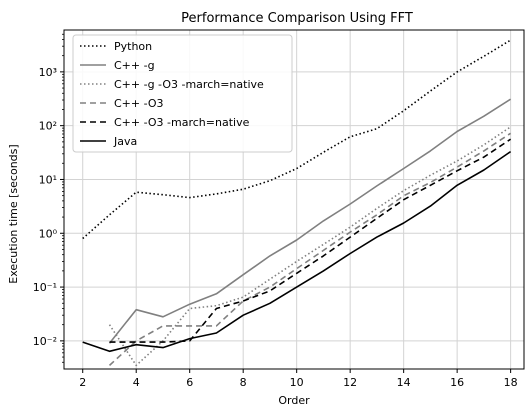 This screenshot has height=415, width=530. Describe the element at coordinates (48, 72) in the screenshot. I see `y-tick-label: 10³` at that location.